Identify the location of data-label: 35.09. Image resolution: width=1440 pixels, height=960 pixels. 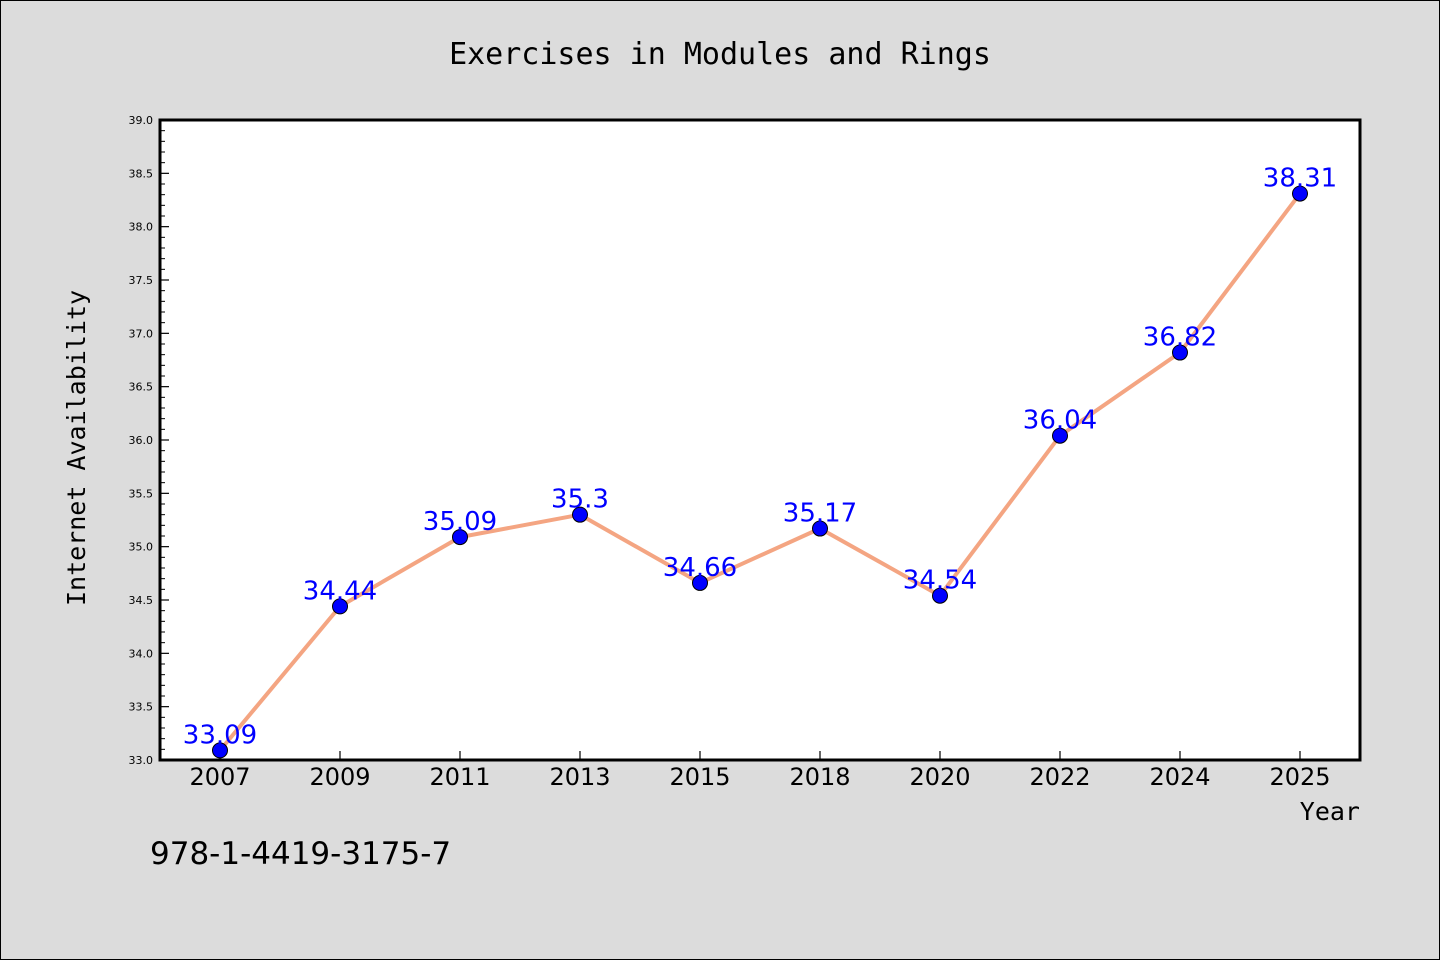
(460, 522).